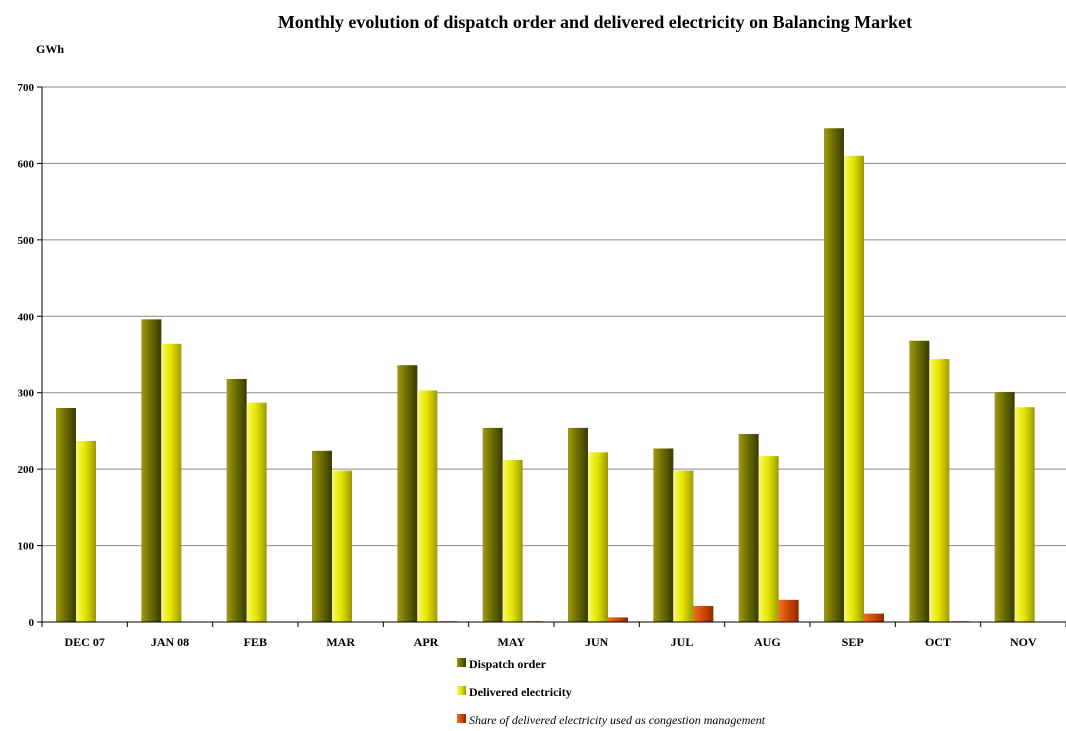 This screenshot has width=1066, height=731. I want to click on x-tick-label: MAY, so click(512, 642).